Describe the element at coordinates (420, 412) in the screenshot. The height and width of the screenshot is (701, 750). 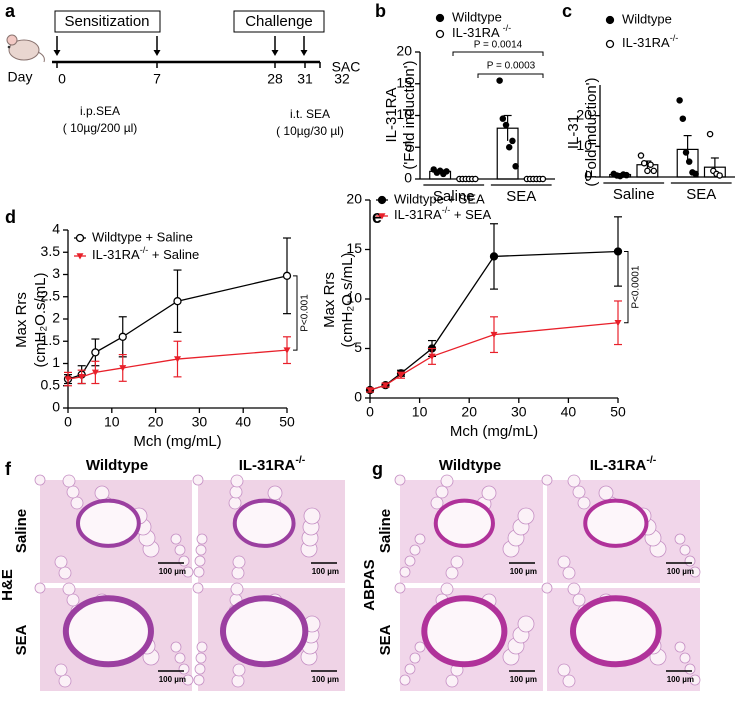
I see `x-tick-label: 10` at that location.